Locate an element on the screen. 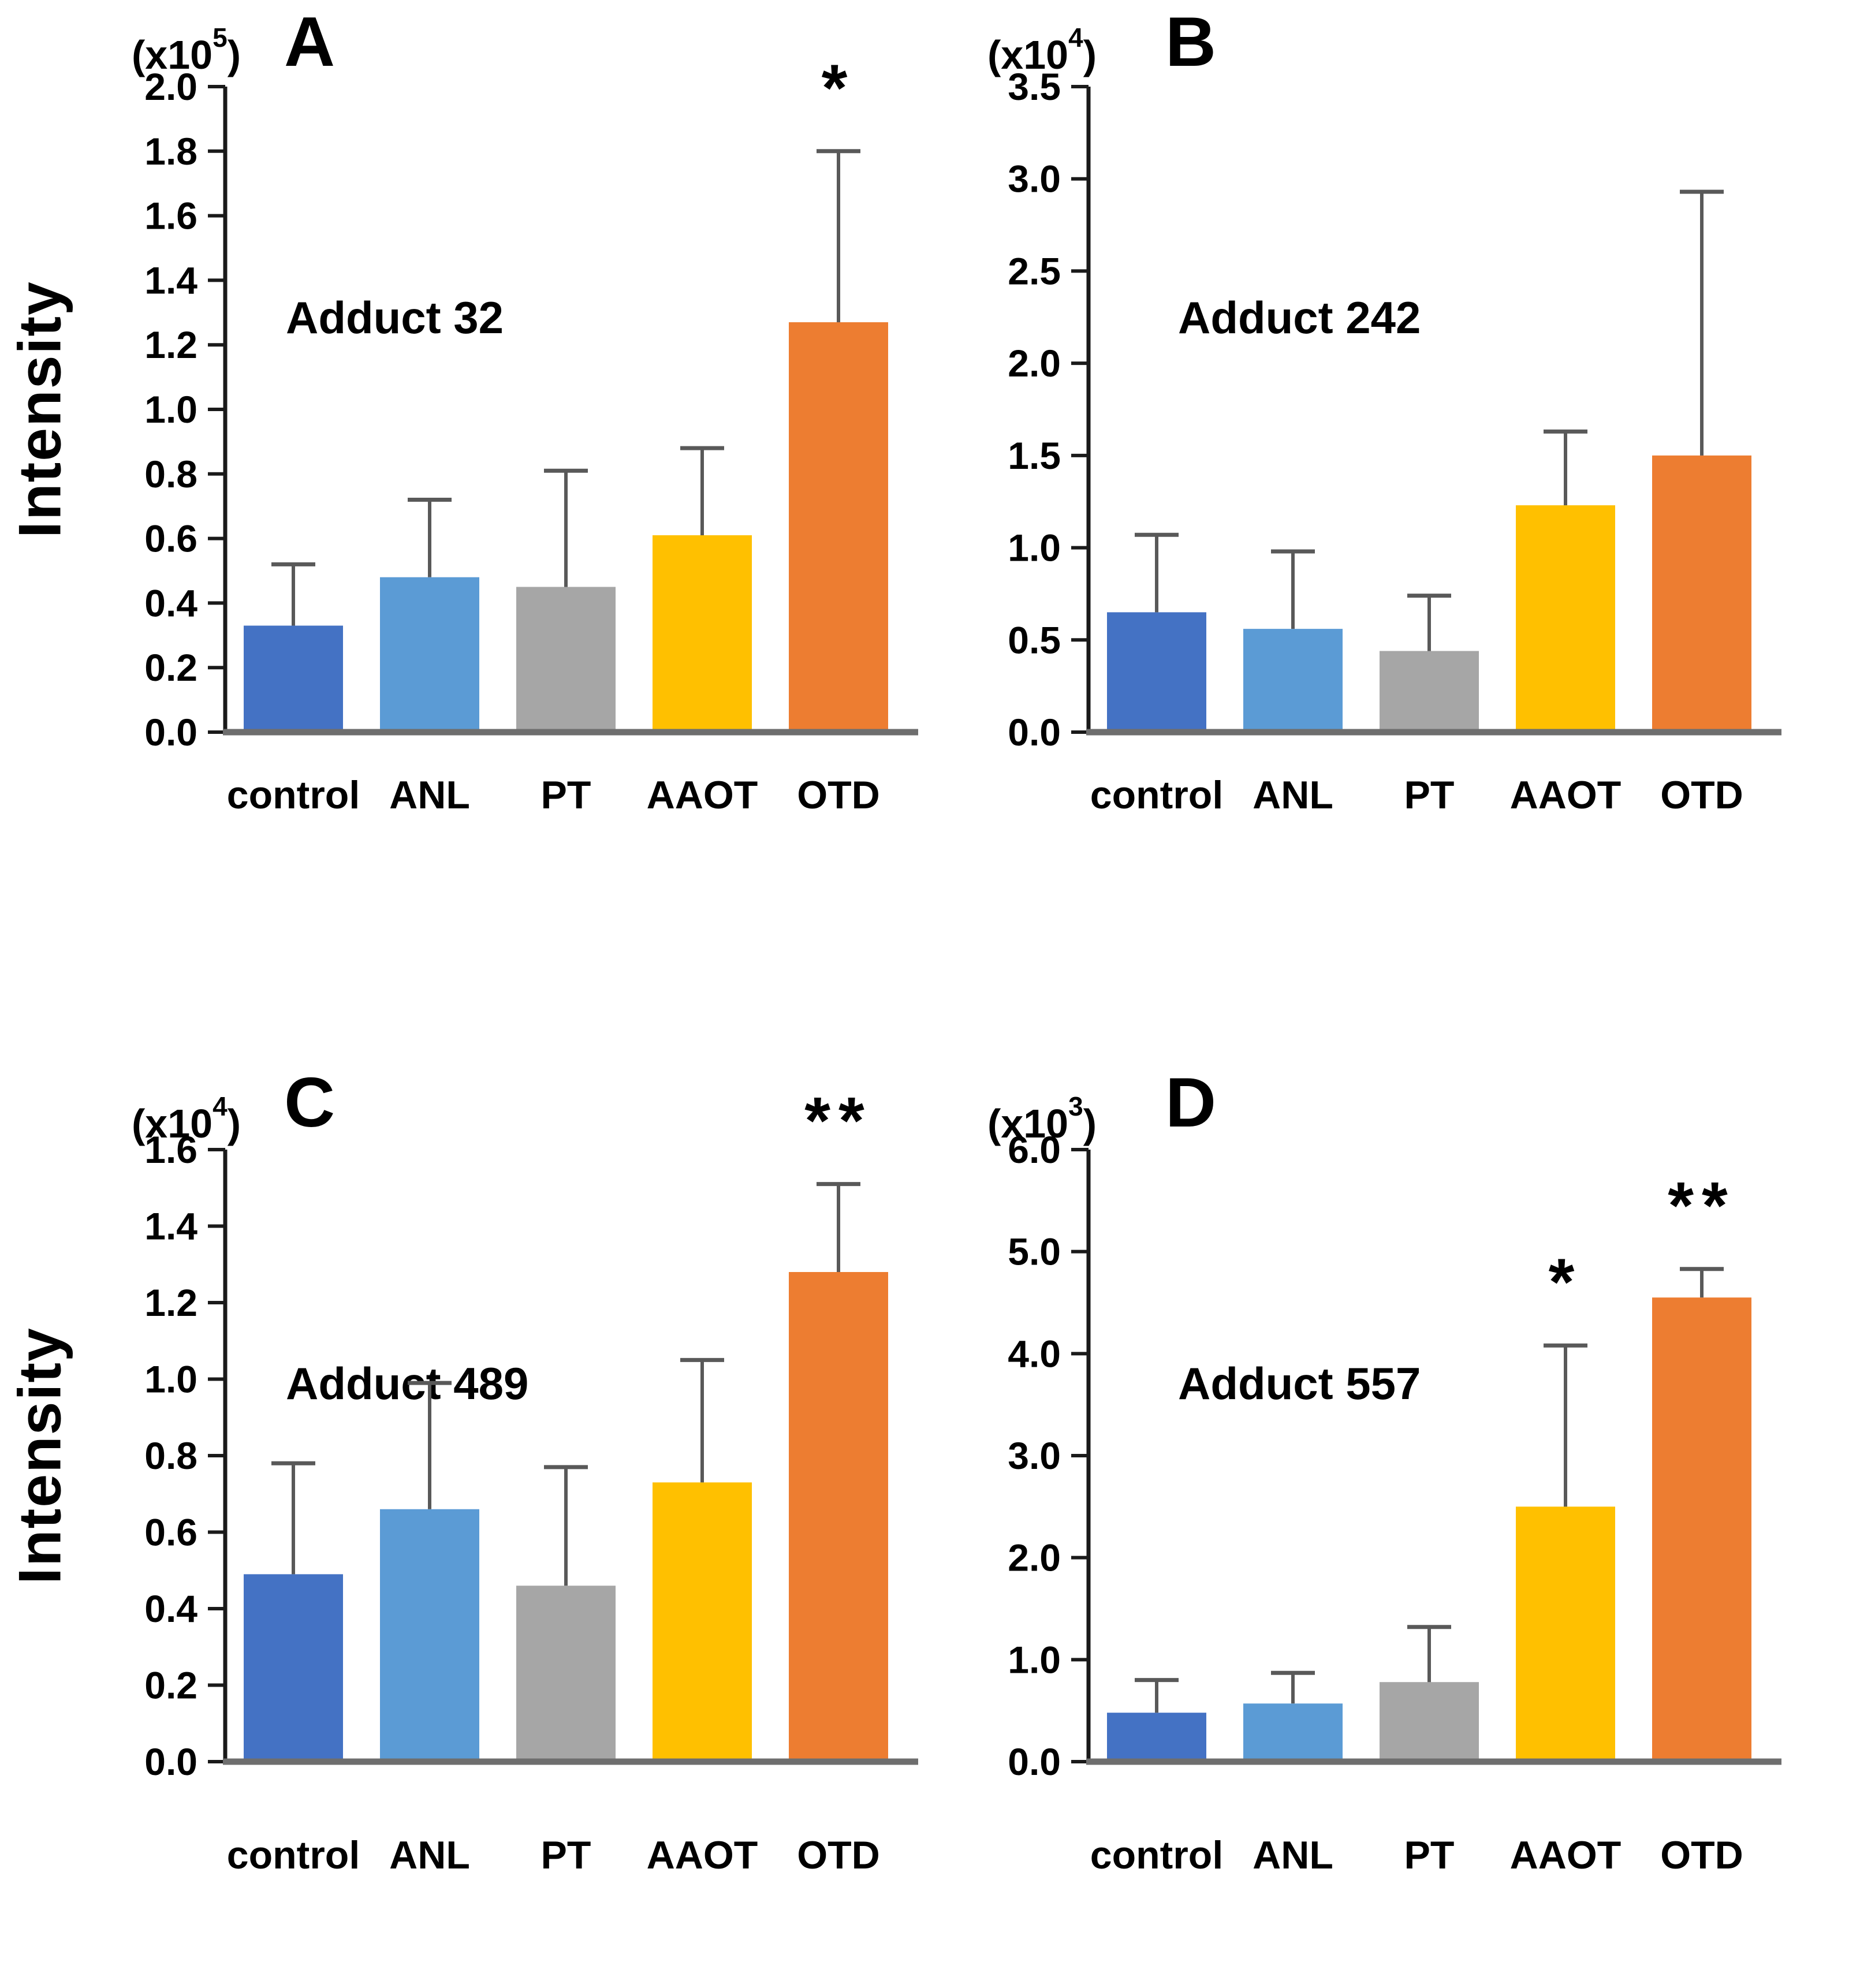 The height and width of the screenshot is (1988, 1860). chart-title: Adduct 32 is located at coordinates (395, 318).